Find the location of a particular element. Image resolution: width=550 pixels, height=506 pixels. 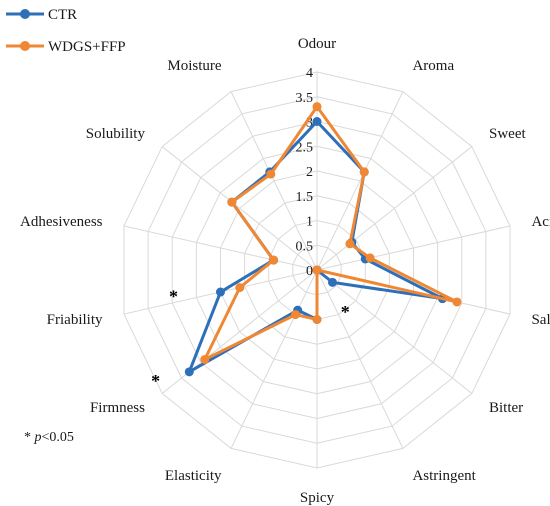

footnote-threshold: <0.05 is located at coordinates (57, 437).